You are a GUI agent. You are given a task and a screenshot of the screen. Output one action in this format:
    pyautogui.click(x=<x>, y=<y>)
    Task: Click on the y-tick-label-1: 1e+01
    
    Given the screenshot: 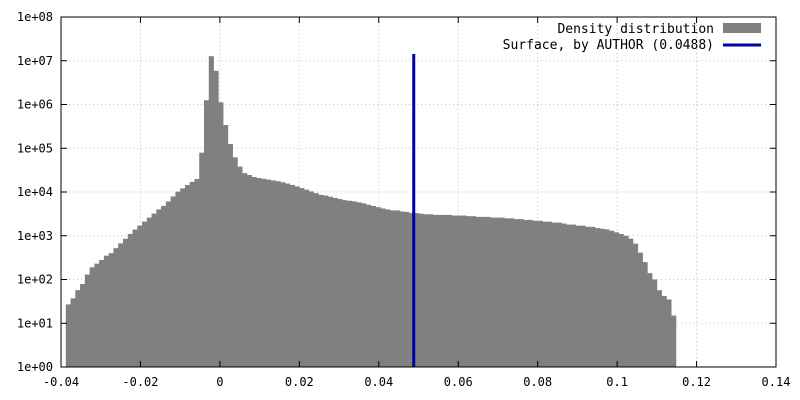 What is the action you would take?
    pyautogui.click(x=35, y=323)
    